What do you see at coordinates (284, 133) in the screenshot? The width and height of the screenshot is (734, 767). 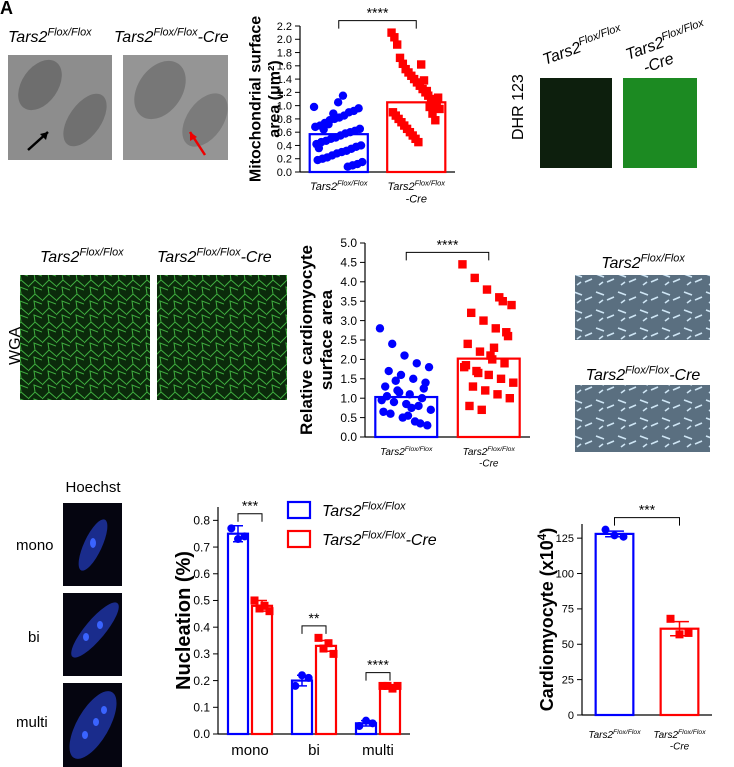 I see `y-tick-label: 0.6` at bounding box center [284, 133].